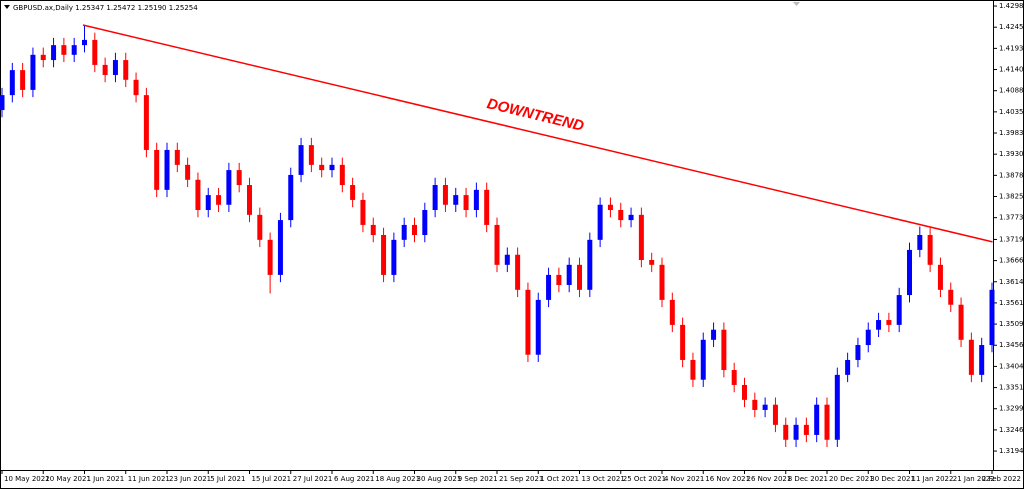 This screenshot has height=489, width=1024. Describe the element at coordinates (1011, 366) in the screenshot. I see `y-tick-label: 1.34040` at that location.